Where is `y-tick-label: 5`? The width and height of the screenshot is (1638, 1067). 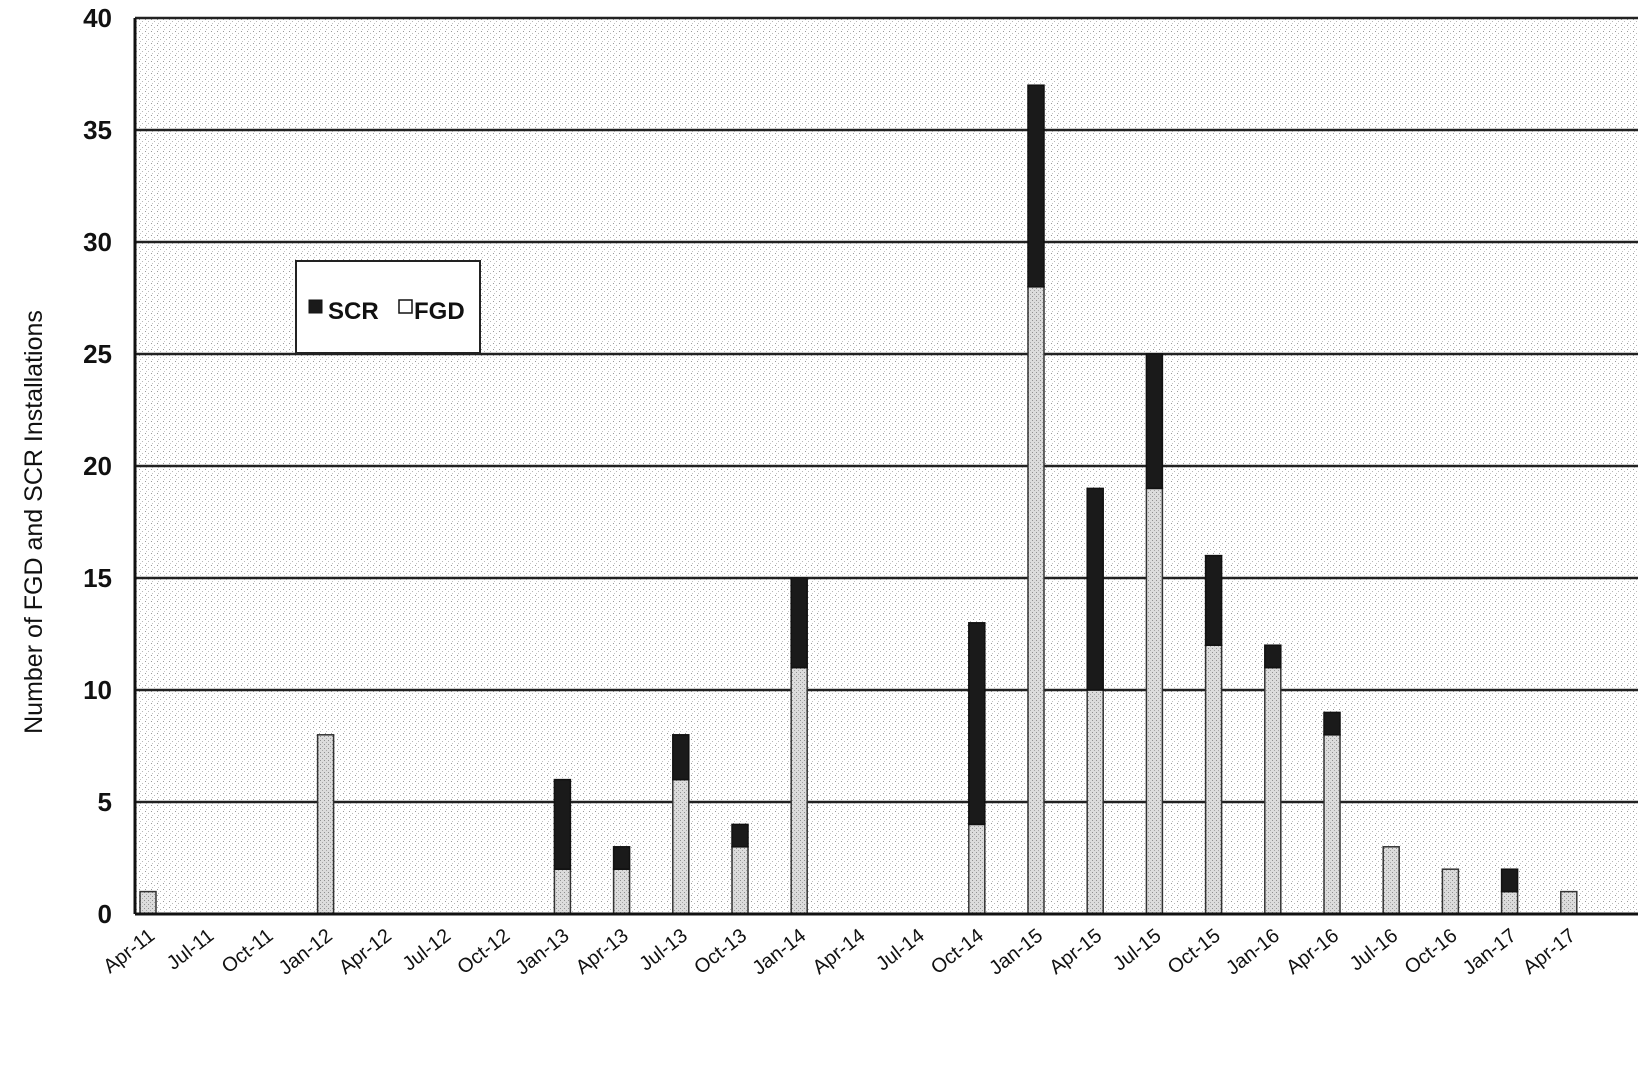 y-tick-label: 5 is located at coordinates (105, 802).